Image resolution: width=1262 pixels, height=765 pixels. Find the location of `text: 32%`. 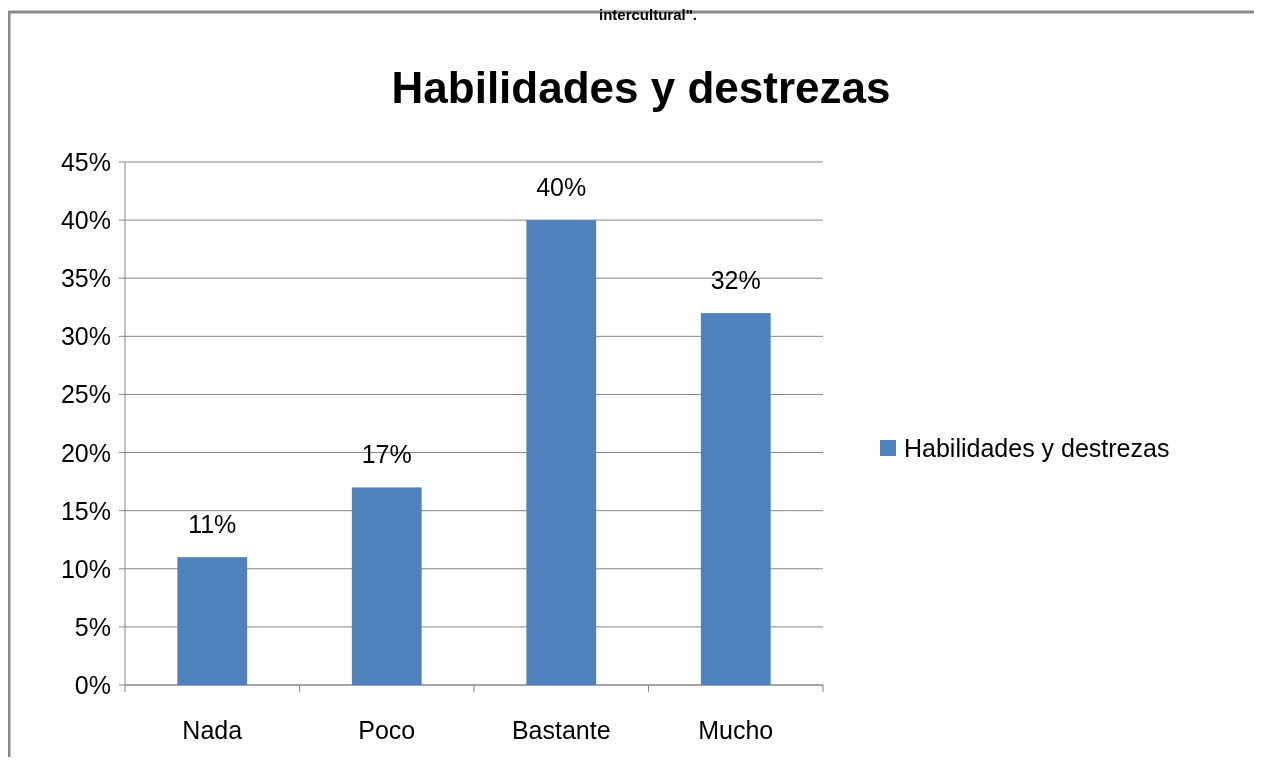

text: 32% is located at coordinates (735, 280).